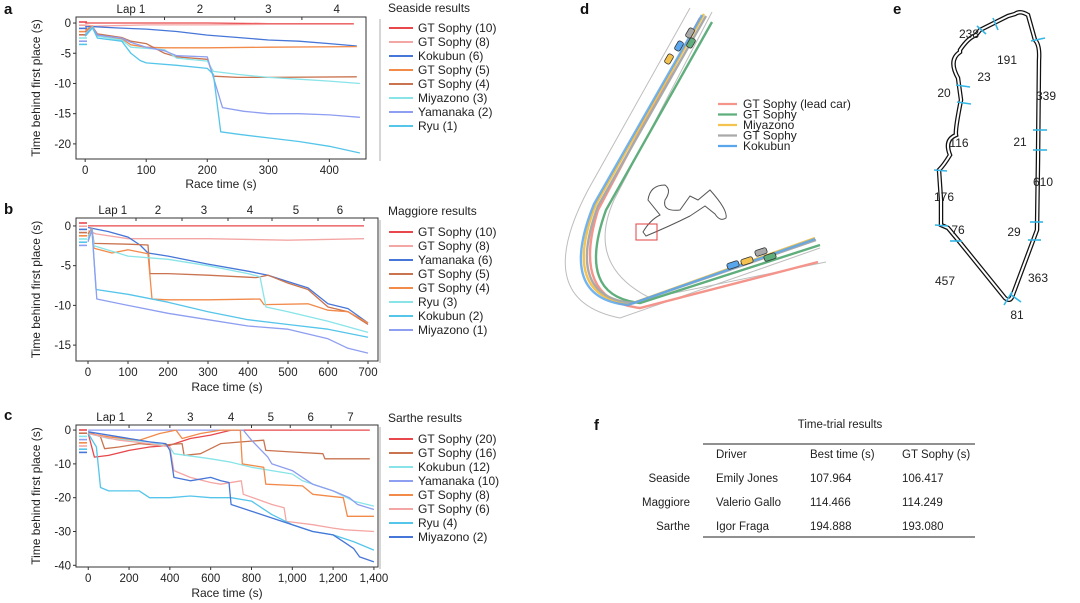  I want to click on x-tick-label: 1,200, so click(333, 579).